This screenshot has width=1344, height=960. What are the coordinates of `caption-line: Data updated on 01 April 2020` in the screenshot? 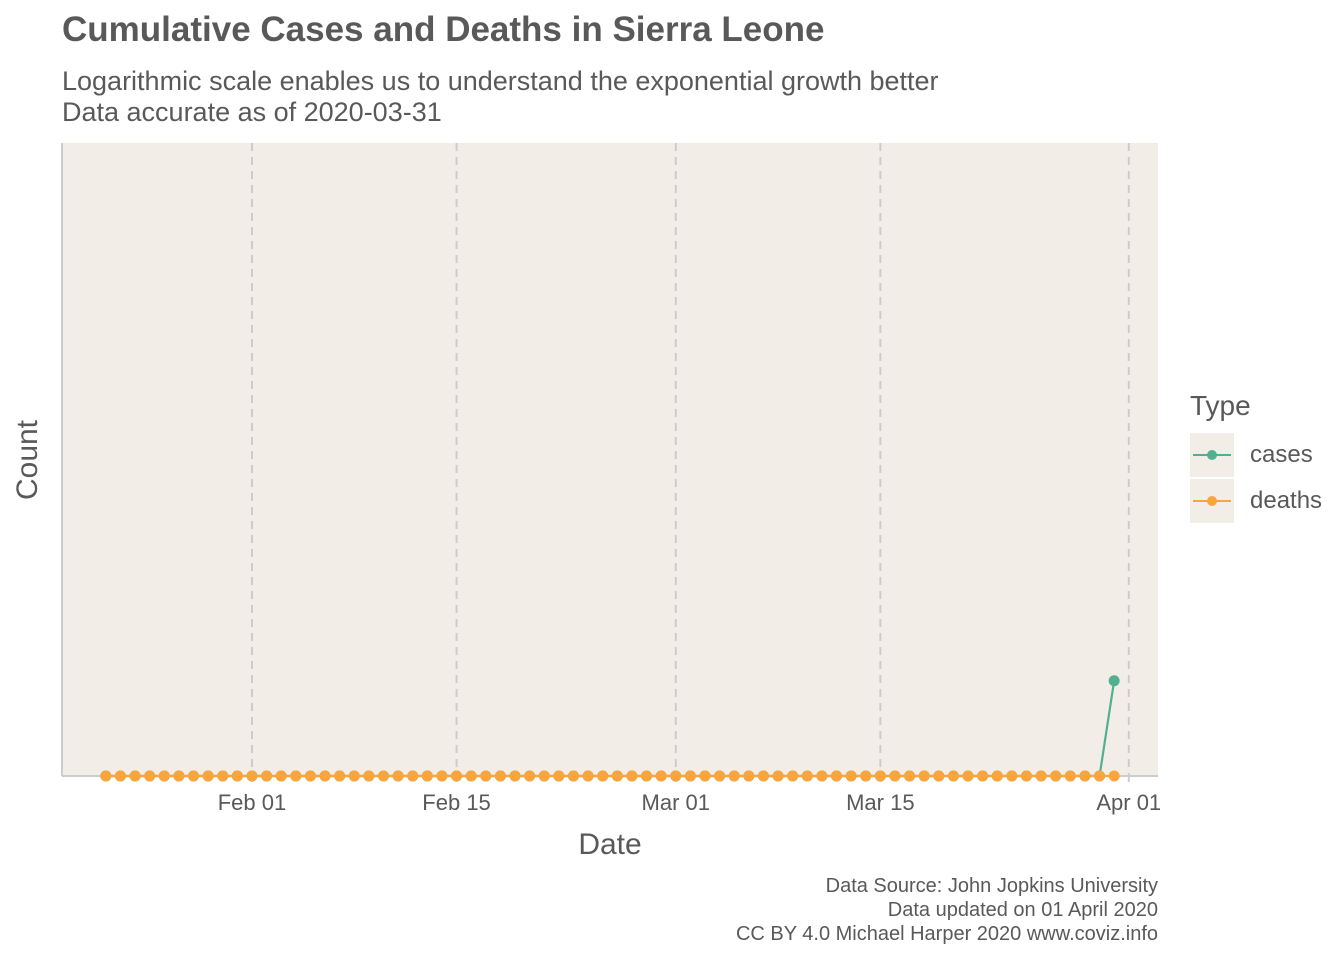 It's located at (1022, 910).